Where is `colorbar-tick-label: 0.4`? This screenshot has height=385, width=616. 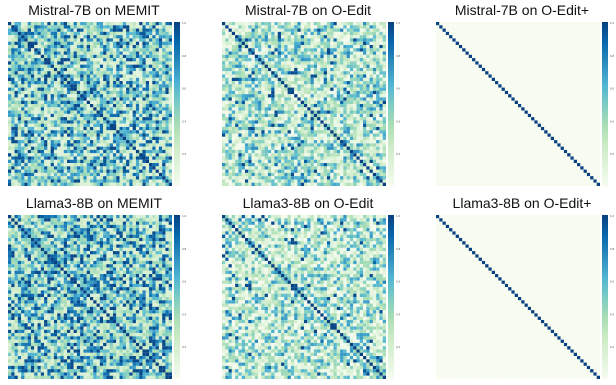 colorbar-tick-label: 0.4 is located at coordinates (184, 121).